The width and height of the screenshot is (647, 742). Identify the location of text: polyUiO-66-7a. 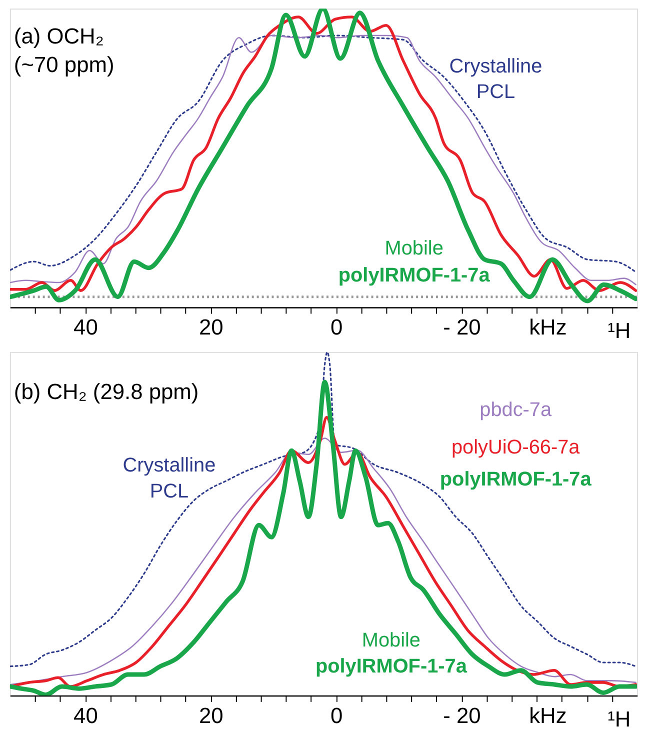
(516, 447).